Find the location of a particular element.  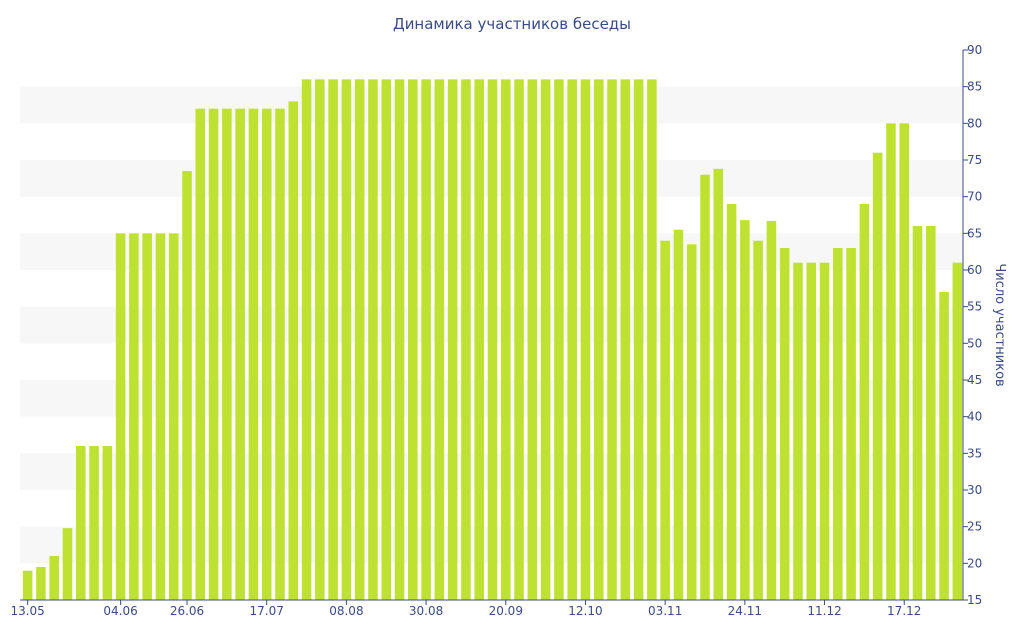

y-tick-label: 60 is located at coordinates (974, 270).